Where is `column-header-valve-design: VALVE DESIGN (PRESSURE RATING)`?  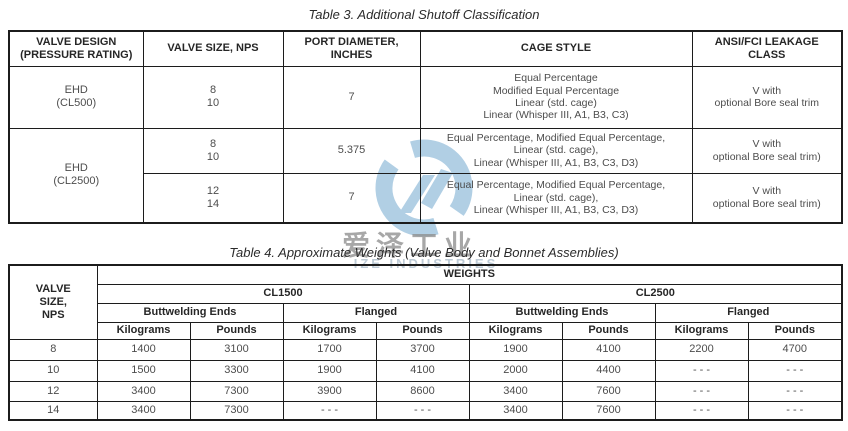 column-header-valve-design: VALVE DESIGN (PRESSURE RATING) is located at coordinates (76, 48).